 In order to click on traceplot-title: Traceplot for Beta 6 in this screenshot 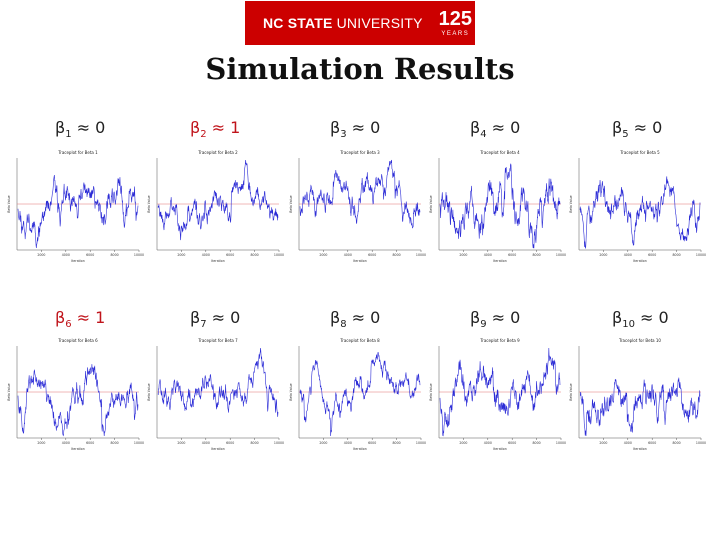, I will do `click(77, 340)`.